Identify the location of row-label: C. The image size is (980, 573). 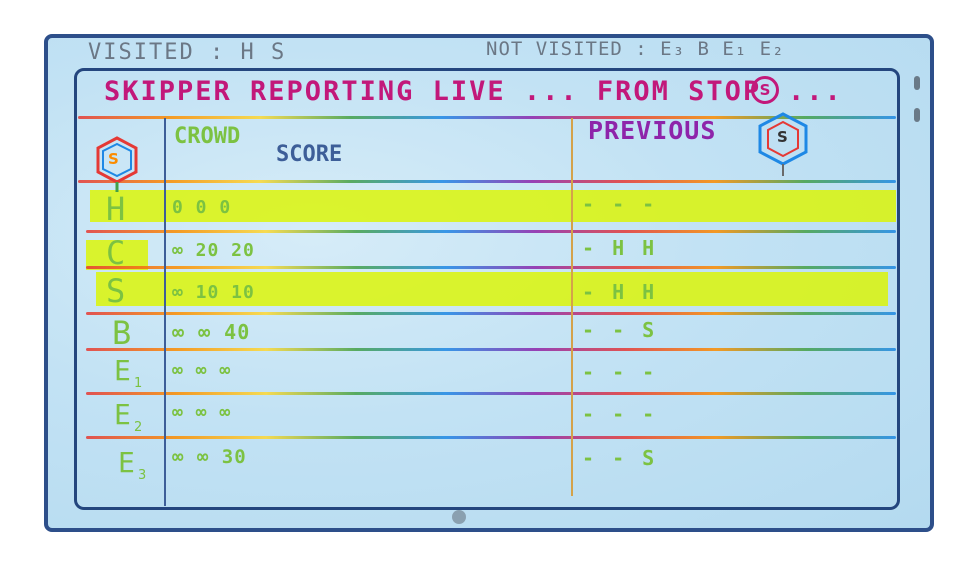
(116, 253).